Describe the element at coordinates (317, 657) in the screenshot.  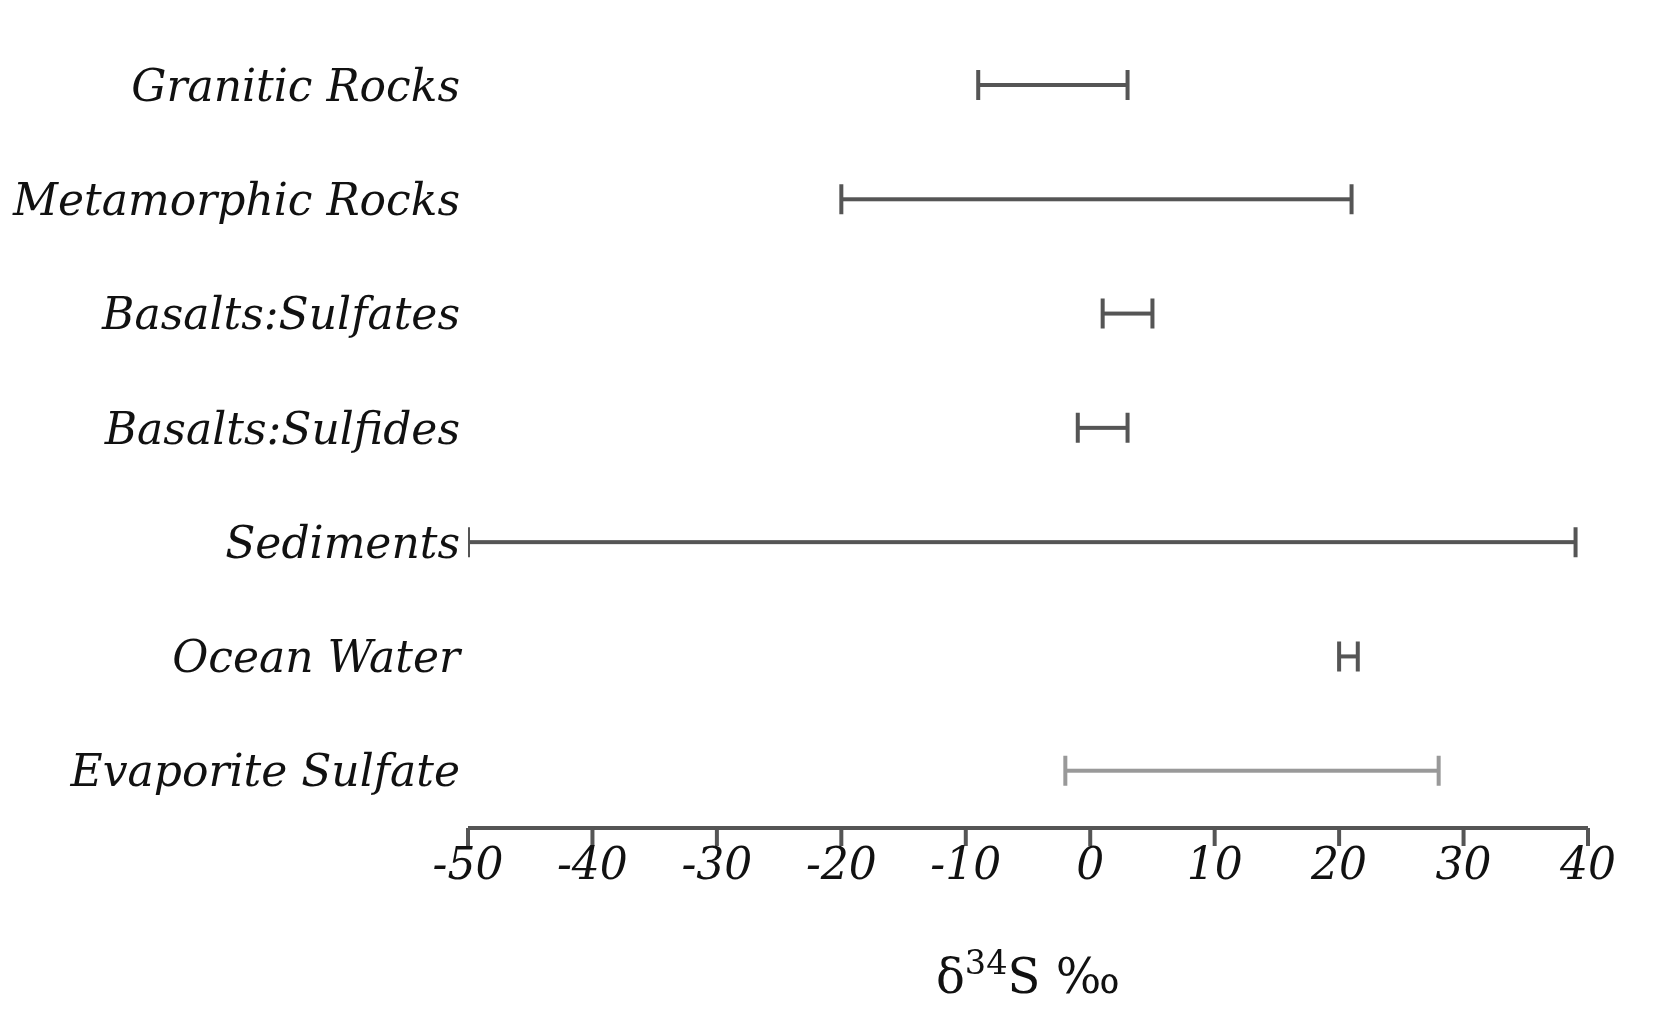
I see `y-tick-label: Ocean Water` at that location.